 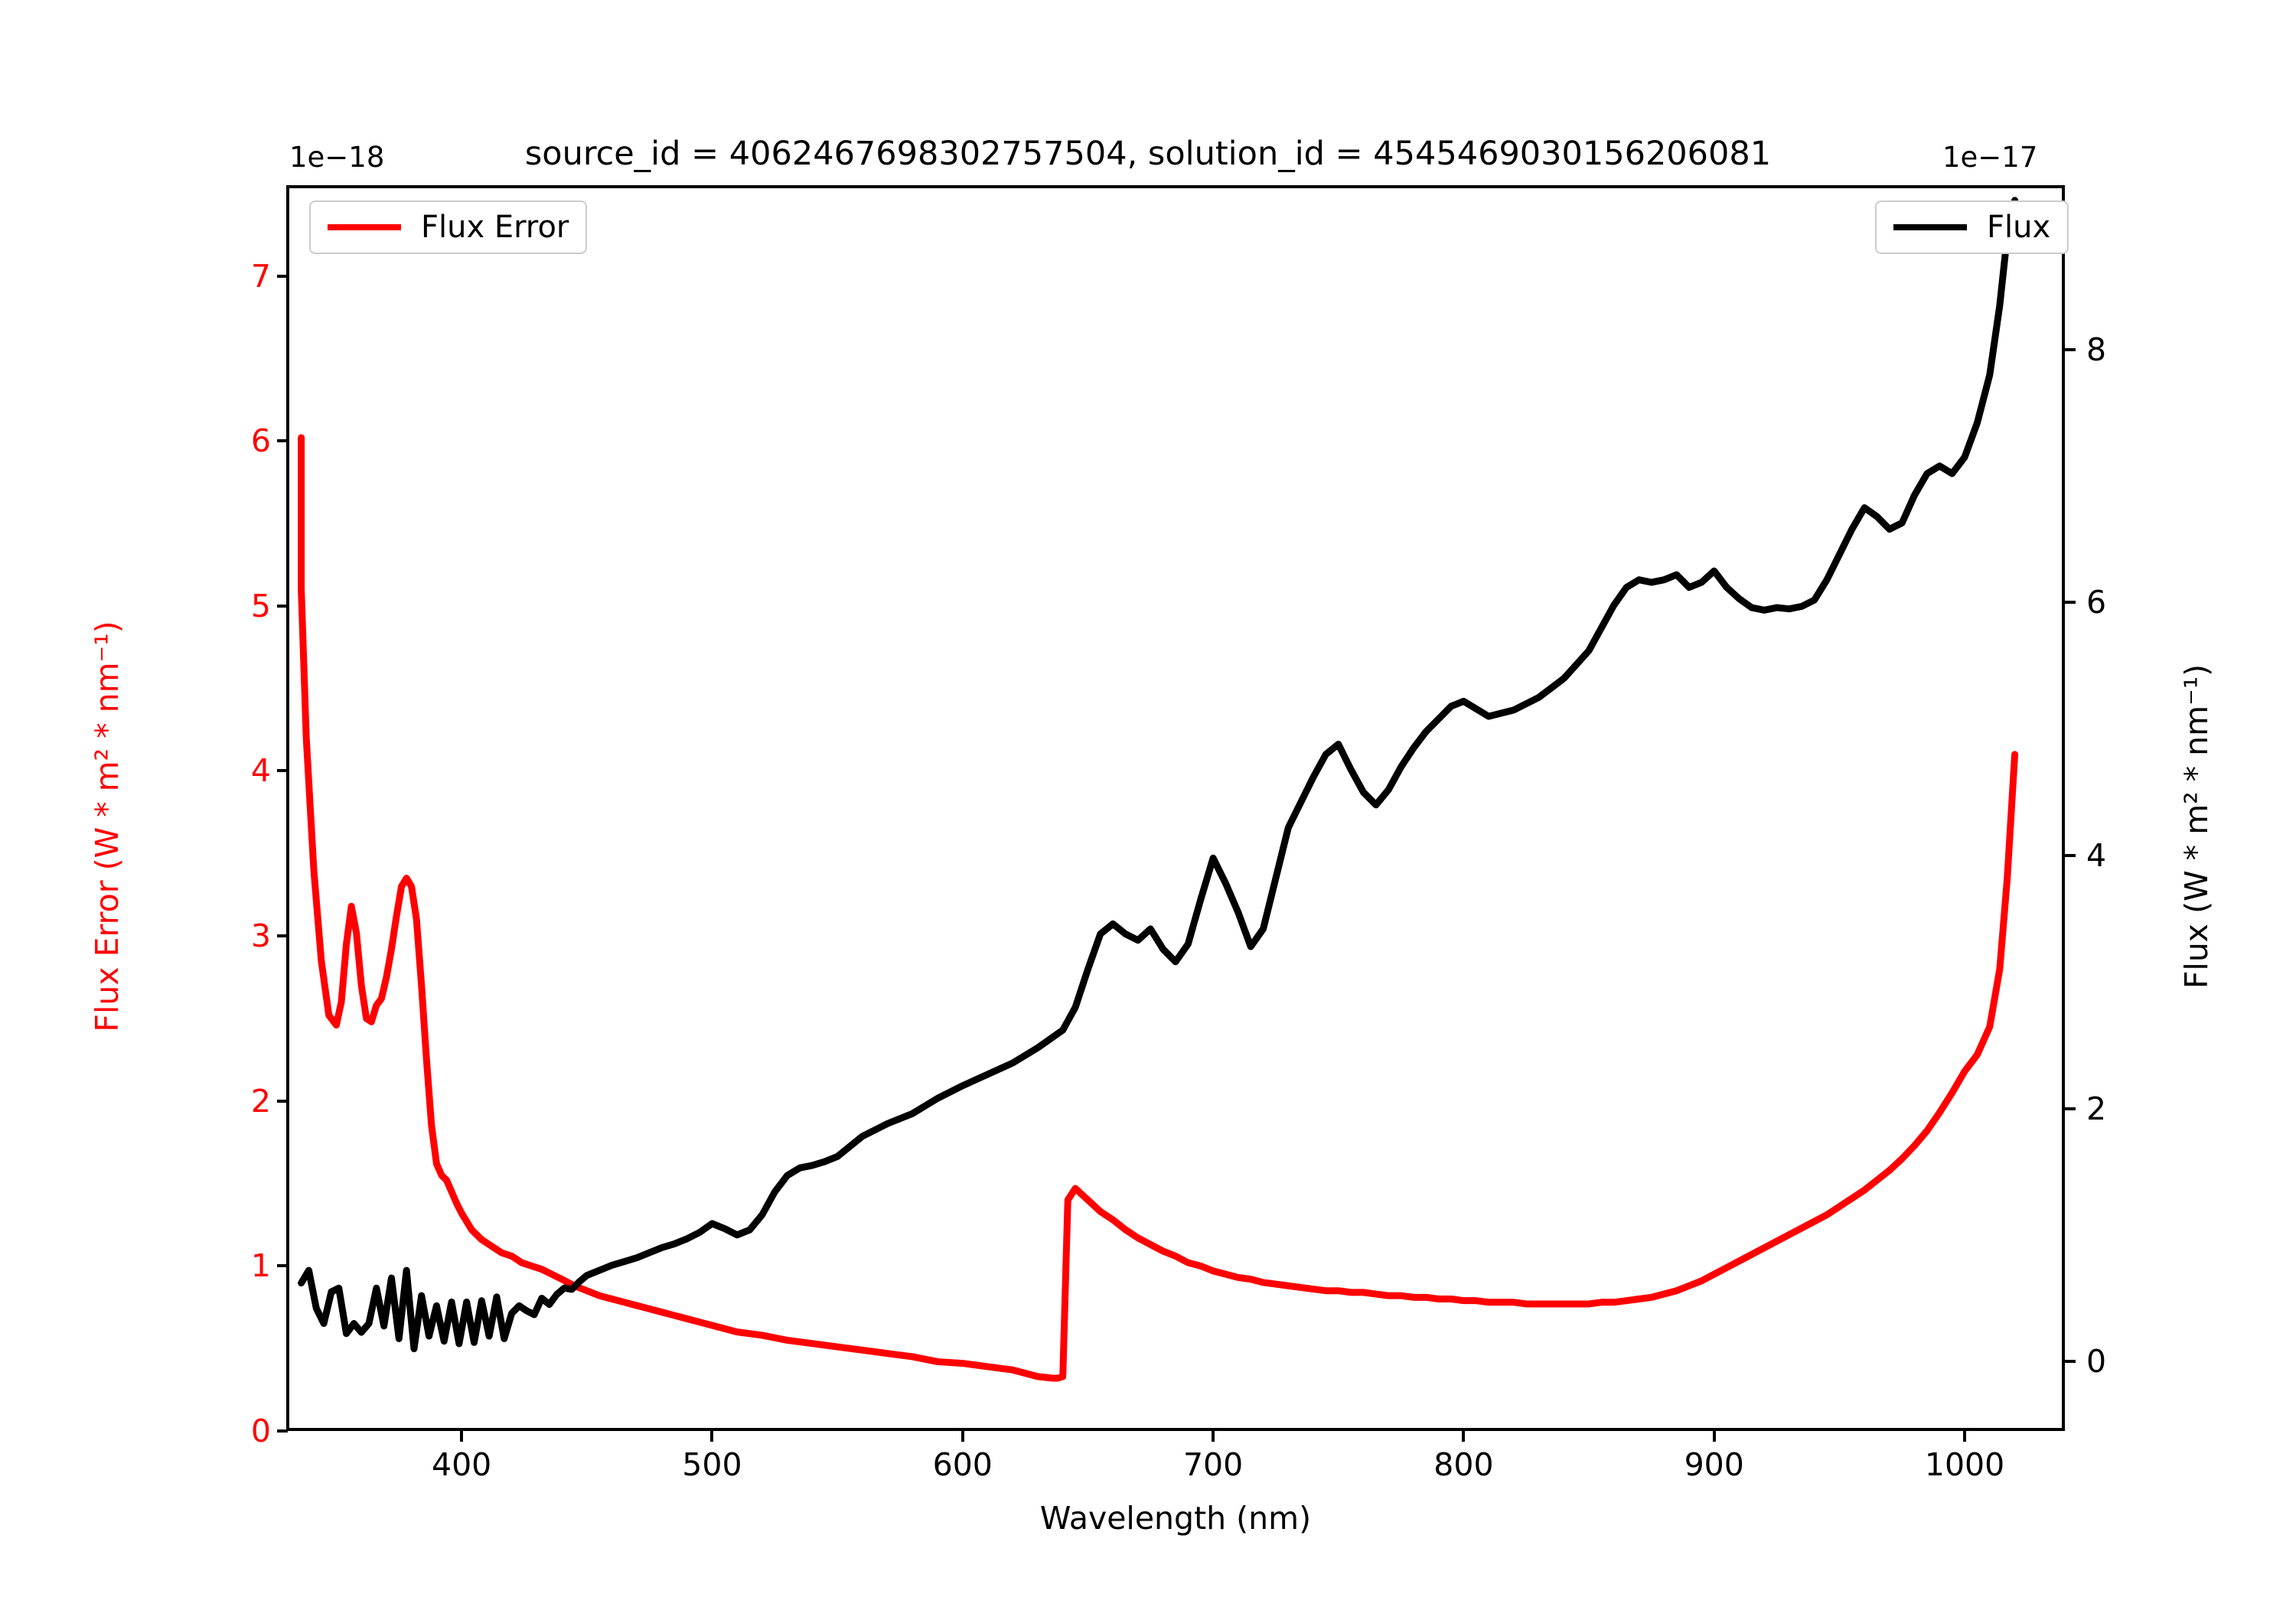 I want to click on legend-flux-error: Flux Error, so click(x=448, y=227).